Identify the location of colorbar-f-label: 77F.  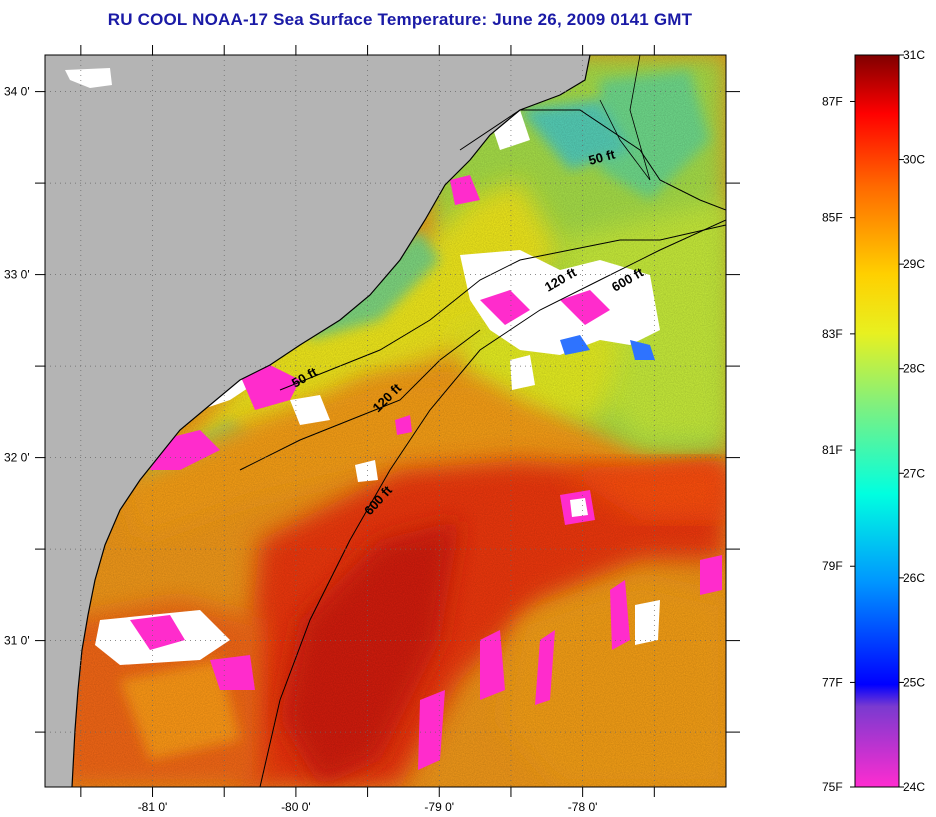
(832, 682).